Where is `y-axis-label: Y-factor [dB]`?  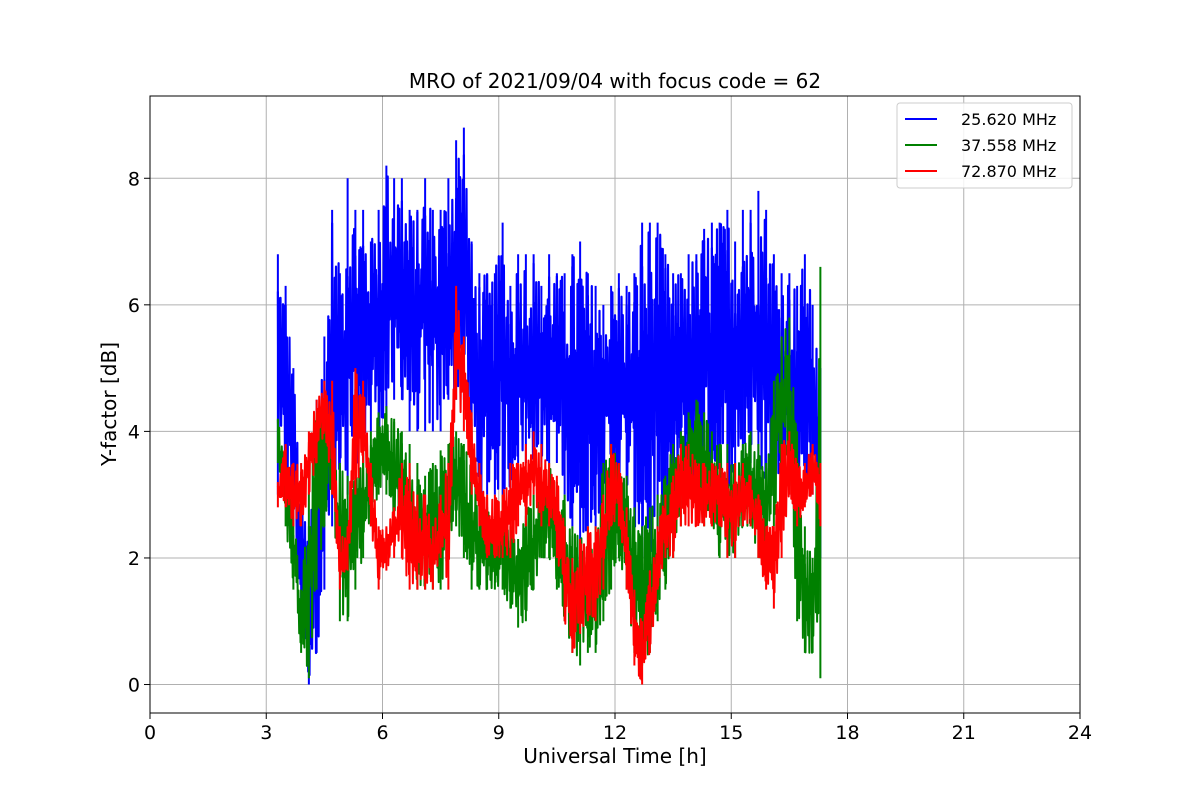 y-axis-label: Y-factor [dB] is located at coordinates (109, 404).